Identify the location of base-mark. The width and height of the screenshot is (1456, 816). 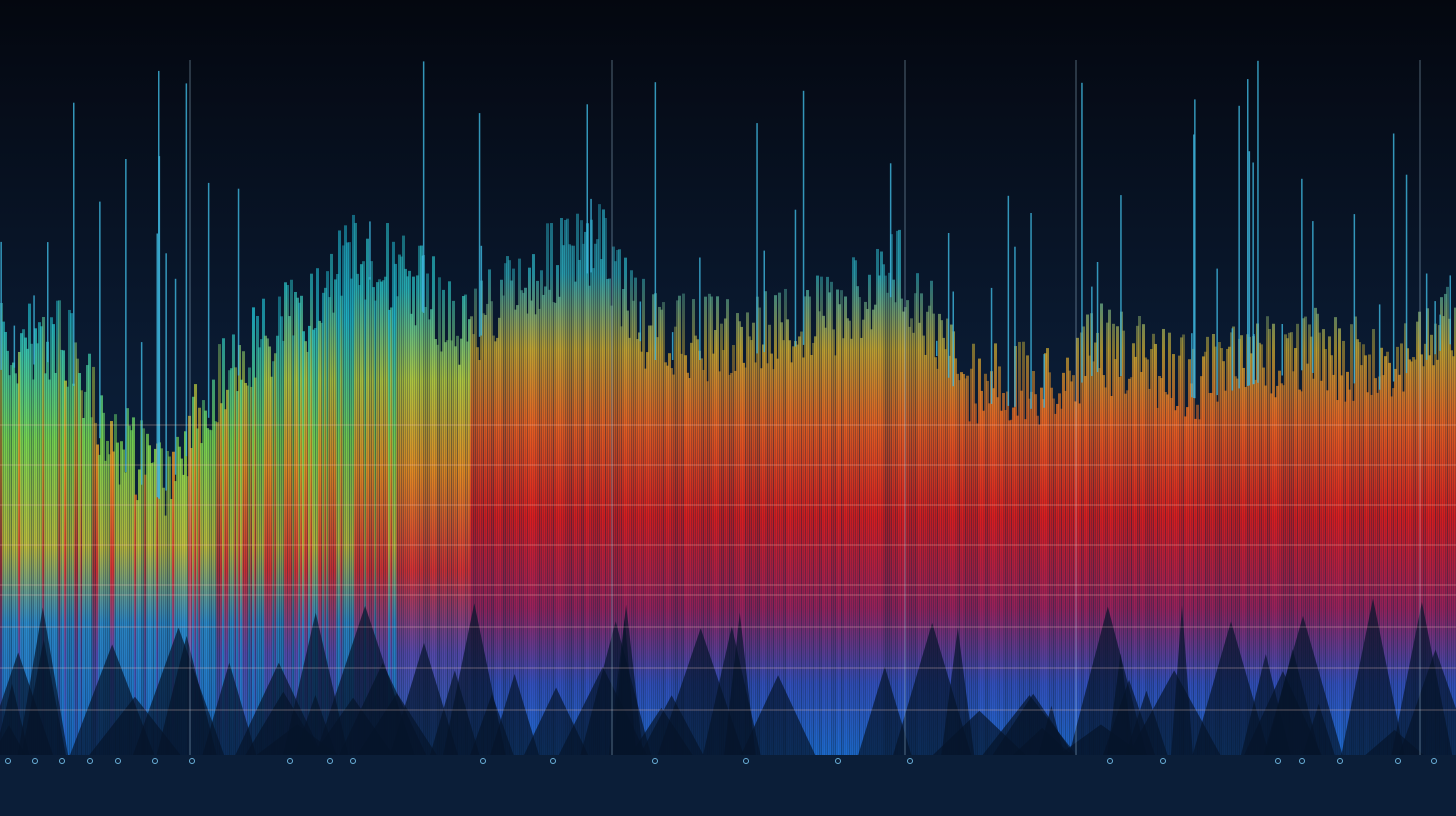
(1340, 761).